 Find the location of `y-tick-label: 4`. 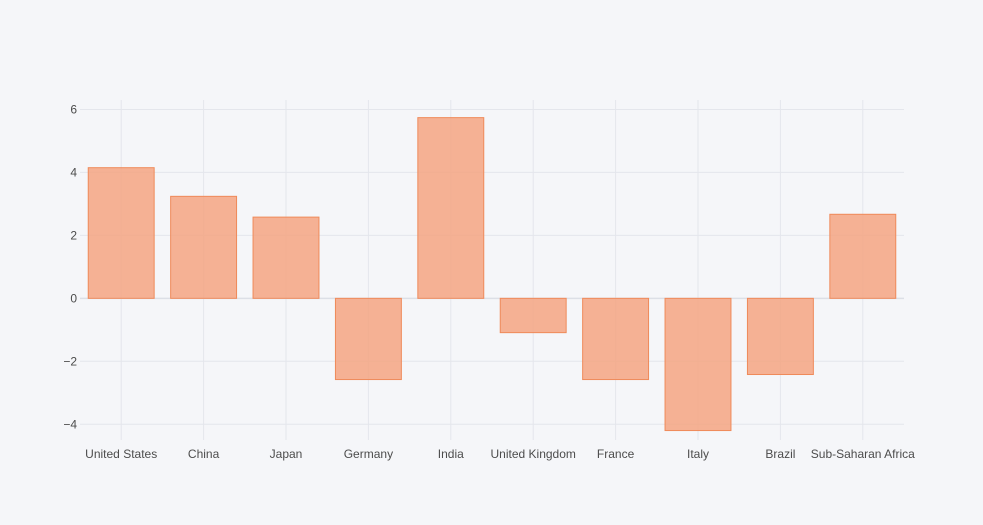

y-tick-label: 4 is located at coordinates (73, 172).